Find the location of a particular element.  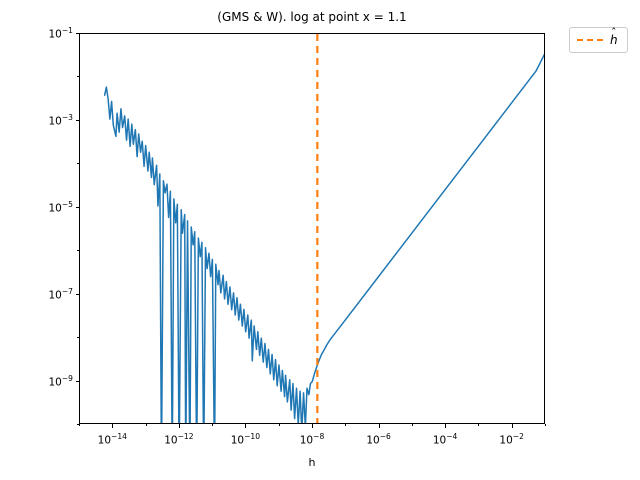

y-tick-label: 10⁻⁵ is located at coordinates (60, 207).